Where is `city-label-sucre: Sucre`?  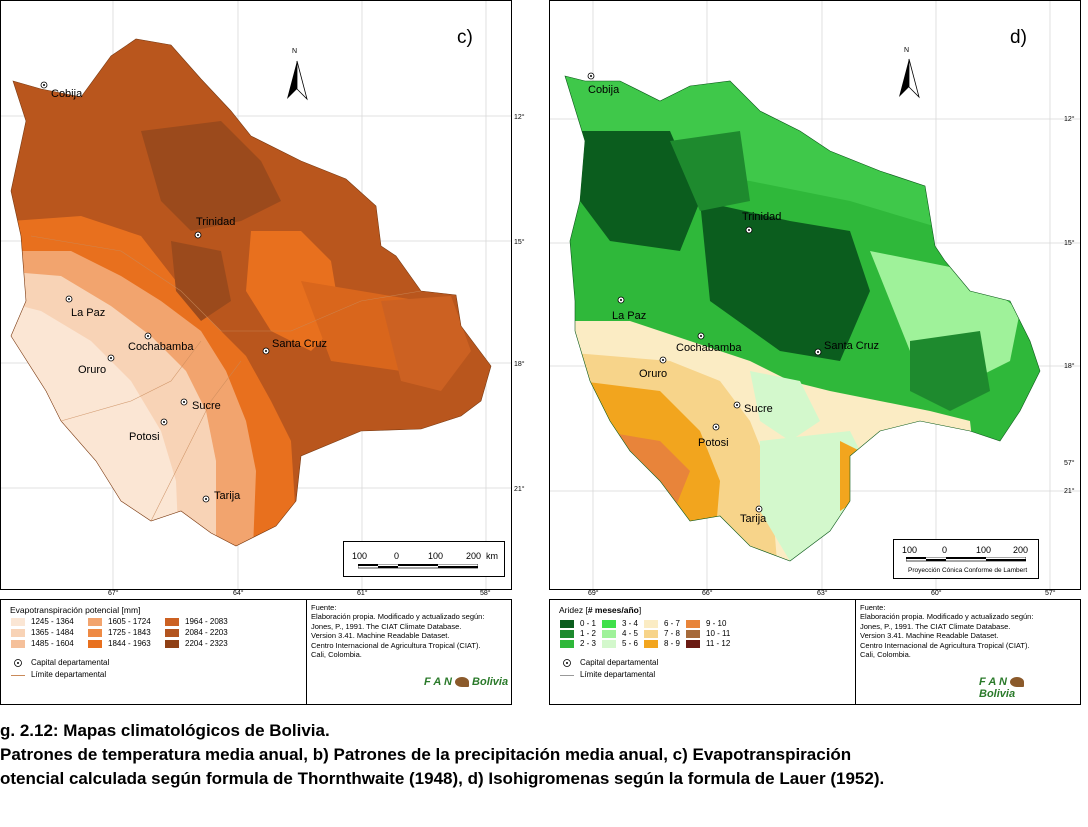 city-label-sucre: Sucre is located at coordinates (206, 406).